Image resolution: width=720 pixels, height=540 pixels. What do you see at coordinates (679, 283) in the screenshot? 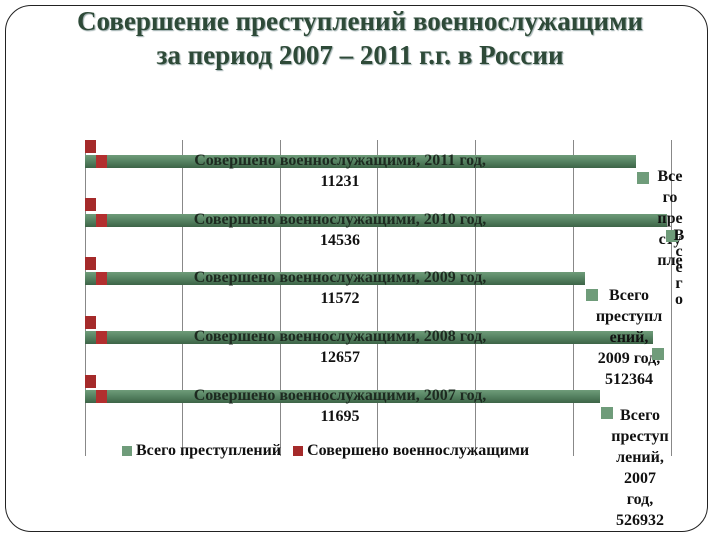
I see `label-line: г` at bounding box center [679, 283].